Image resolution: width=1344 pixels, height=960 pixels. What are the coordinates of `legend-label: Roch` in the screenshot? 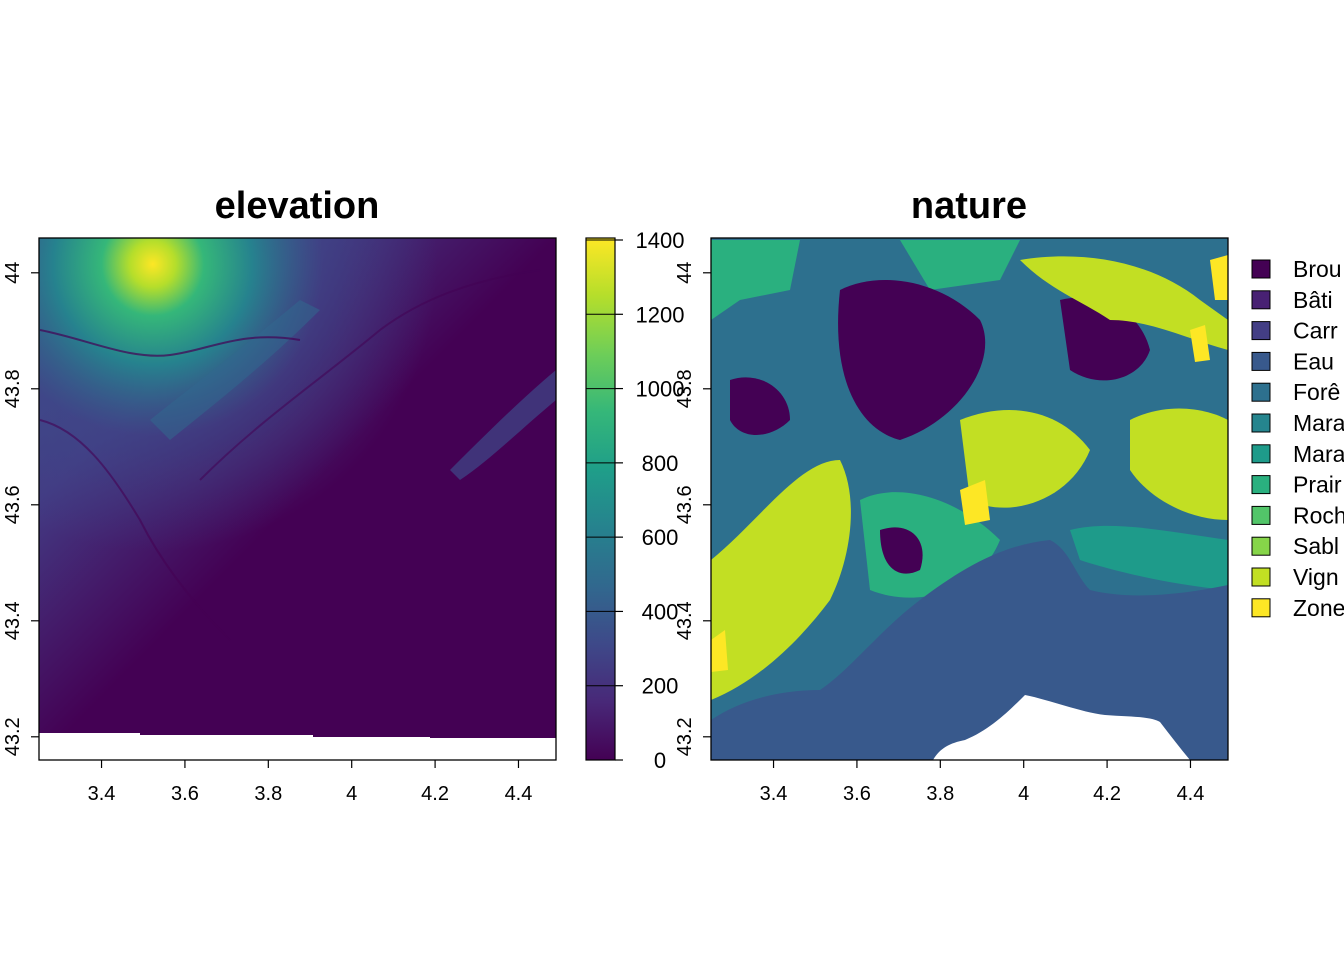 It's located at (1318, 515).